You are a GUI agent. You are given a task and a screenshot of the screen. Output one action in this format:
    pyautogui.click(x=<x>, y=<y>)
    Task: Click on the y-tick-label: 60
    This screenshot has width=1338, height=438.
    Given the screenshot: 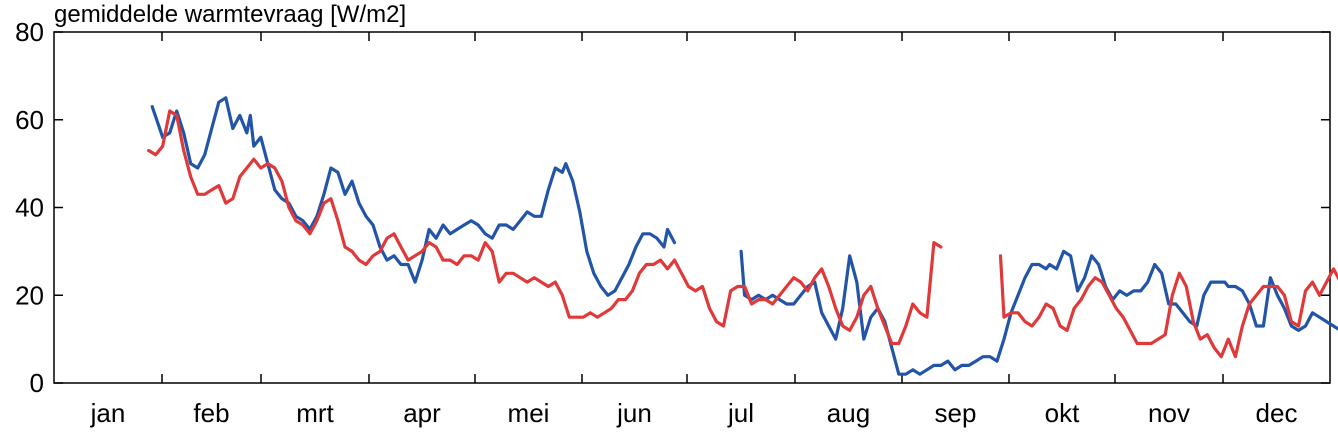 What is the action you would take?
    pyautogui.click(x=29, y=120)
    